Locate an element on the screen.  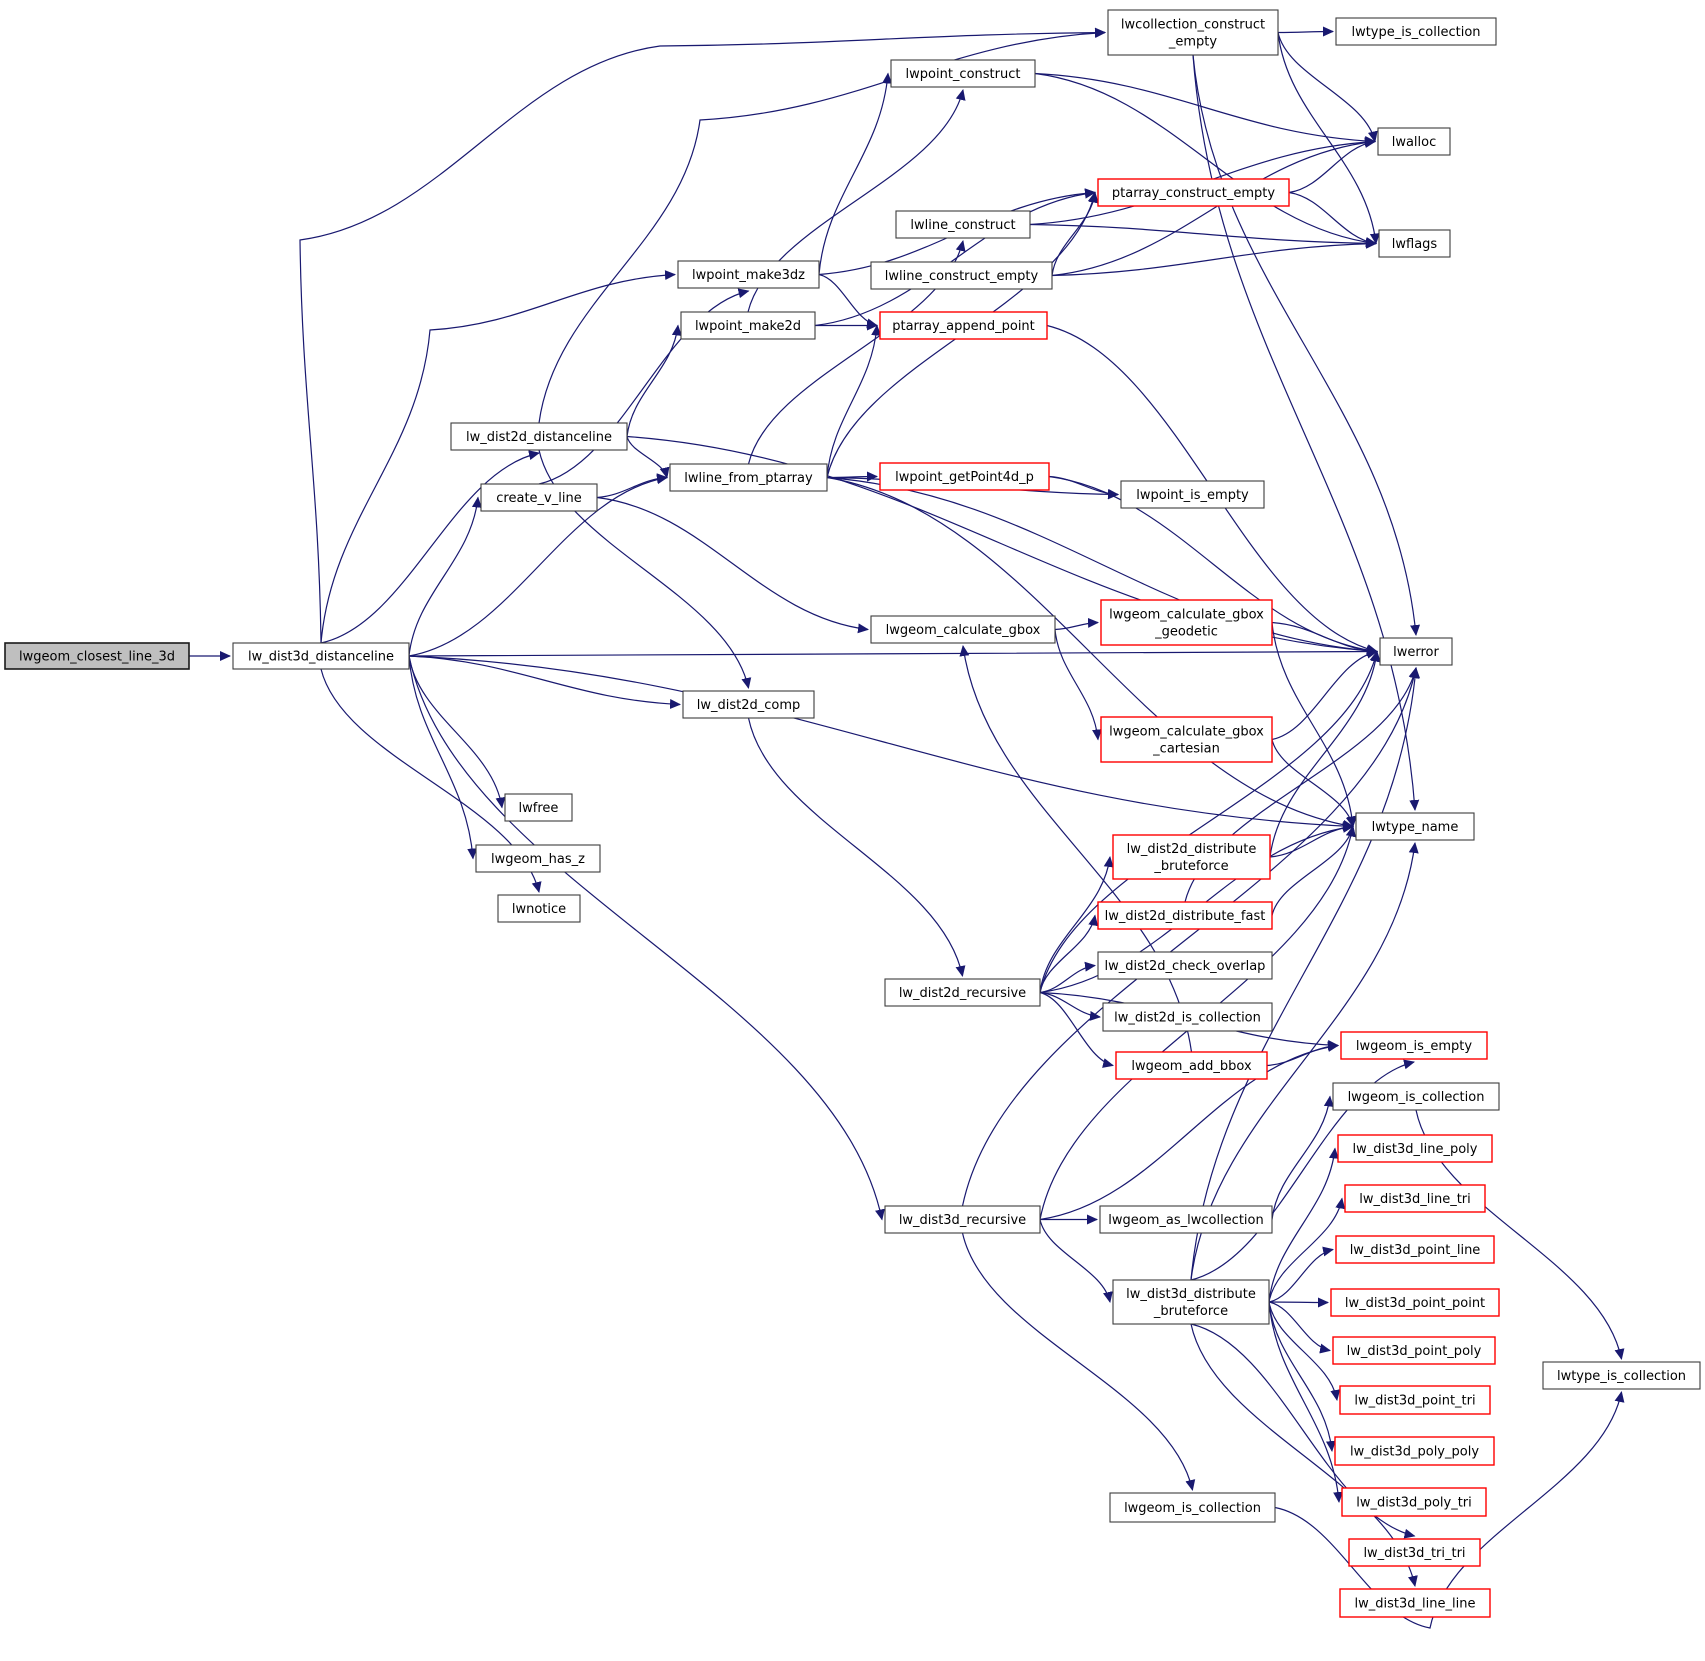
edge-lwpoint_make3dz-lwpoint_construct is located at coordinates (855, 173).